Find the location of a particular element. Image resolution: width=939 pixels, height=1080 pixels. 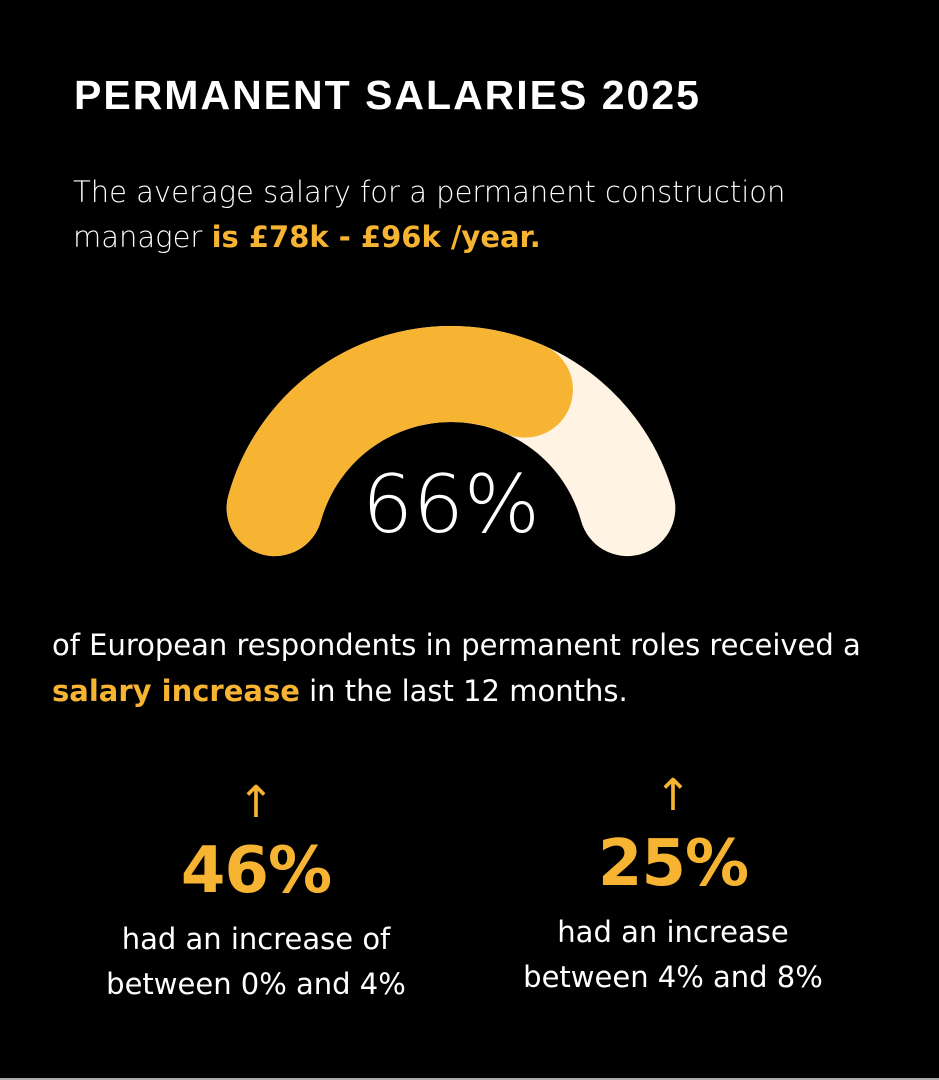

desc-post: in the last 12 months. is located at coordinates (463, 691).